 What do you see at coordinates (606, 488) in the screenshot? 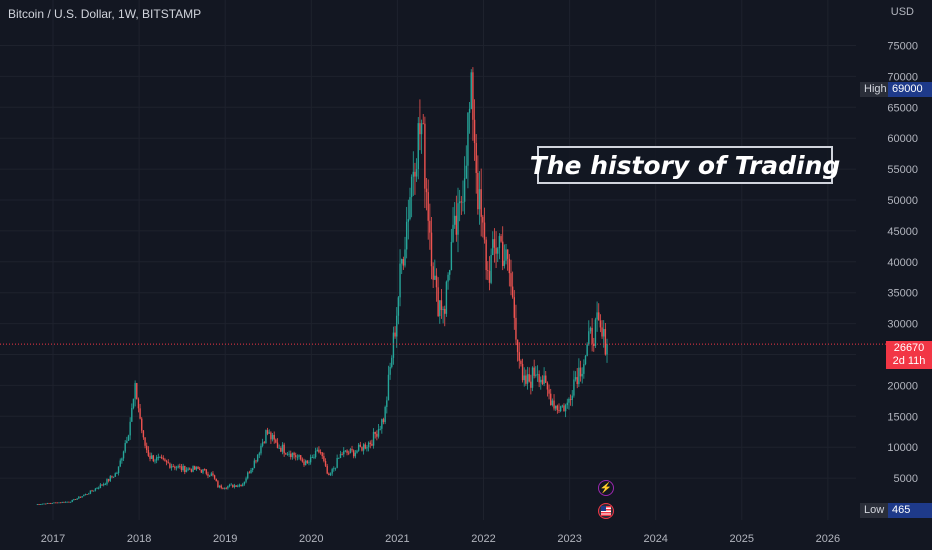
I see `lightning-icon: ⚡` at bounding box center [606, 488].